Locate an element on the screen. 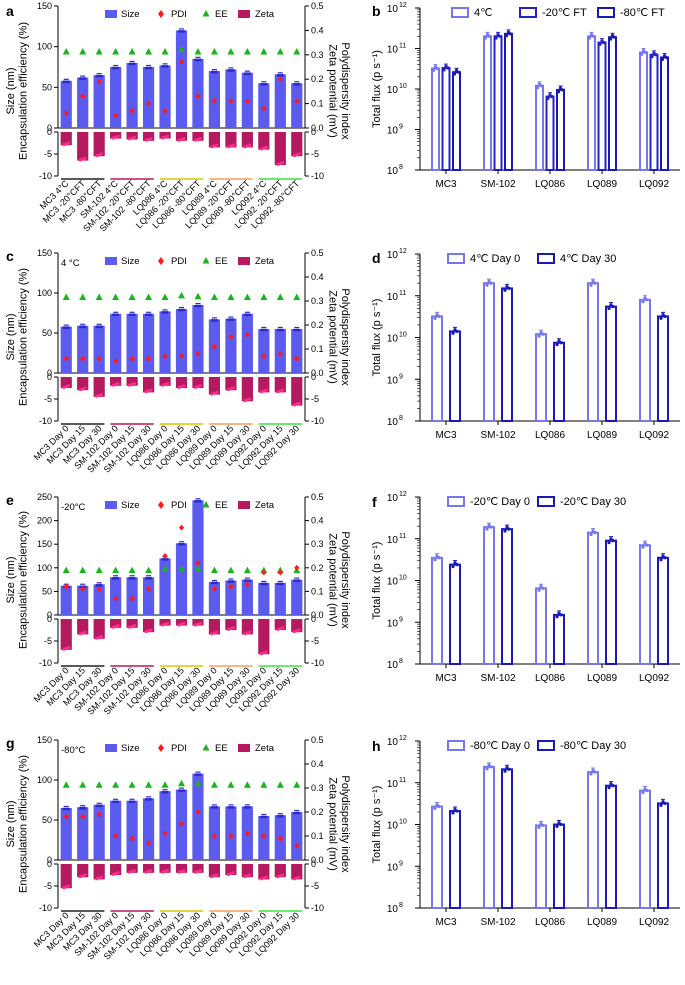 The height and width of the screenshot is (985, 685). size-bar-g is located at coordinates (66, 834).